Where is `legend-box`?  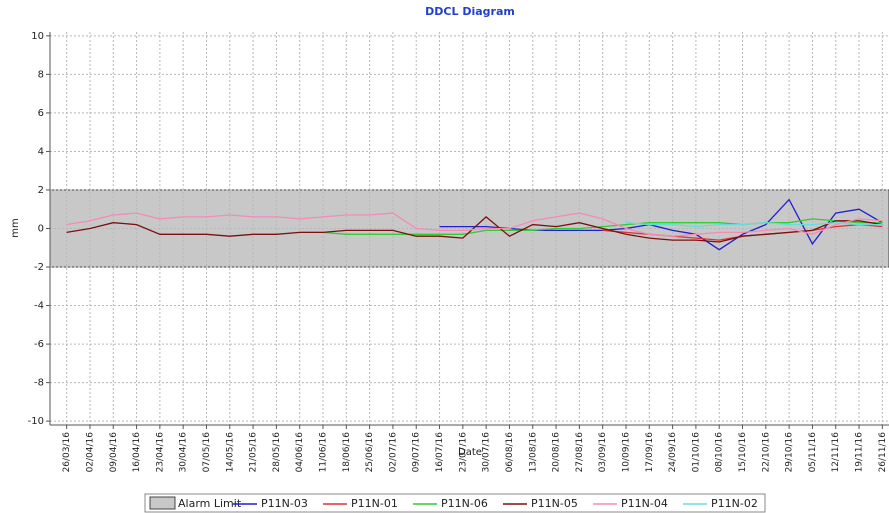
legend-box is located at coordinates (455, 503).